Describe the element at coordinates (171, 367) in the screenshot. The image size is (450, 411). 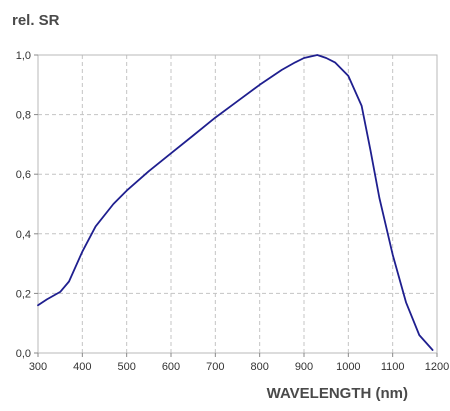
I see `x-tick-label: 600` at that location.